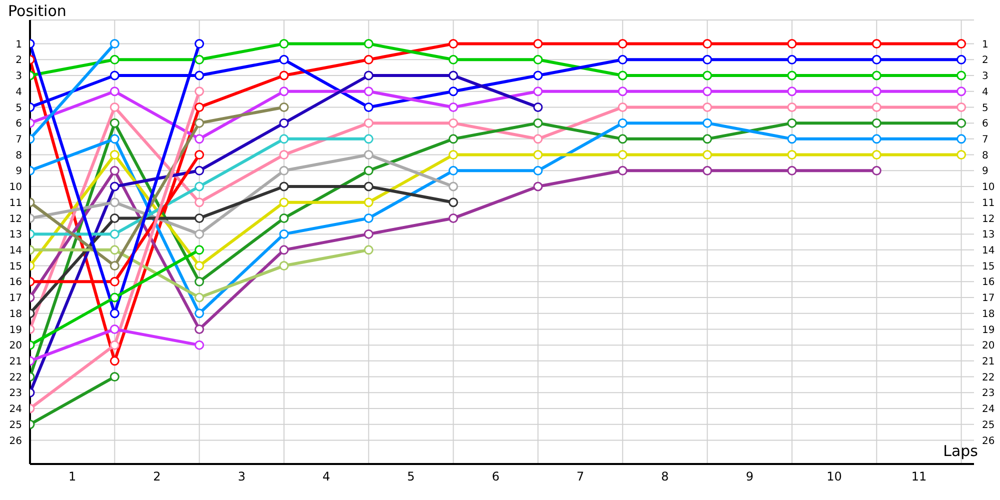  What do you see at coordinates (15, 441) in the screenshot?
I see `y-tick-label: 26` at bounding box center [15, 441].